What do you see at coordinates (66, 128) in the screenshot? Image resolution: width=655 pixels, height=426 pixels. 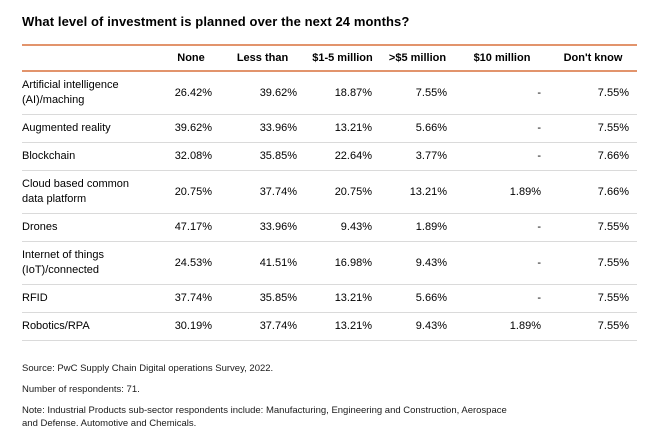 I see `row-label: Augmented reality` at bounding box center [66, 128].